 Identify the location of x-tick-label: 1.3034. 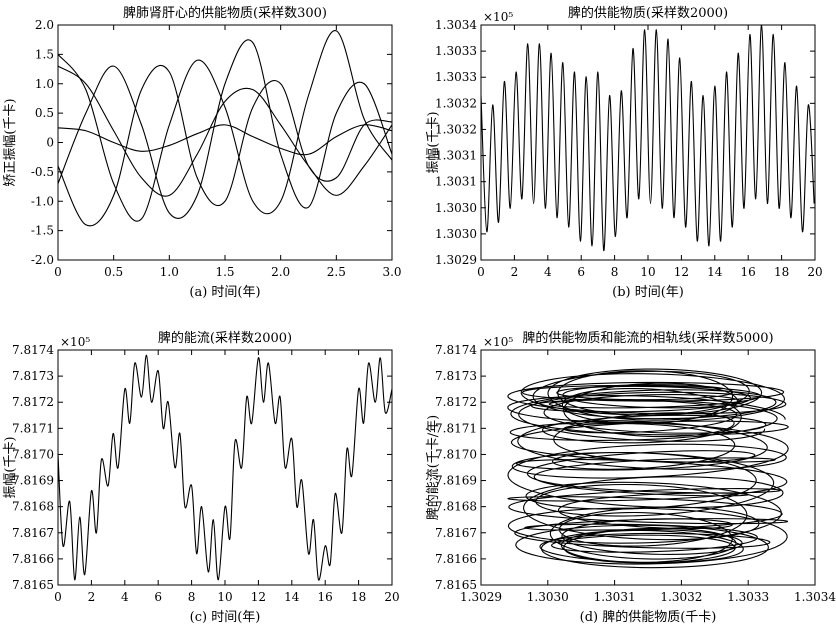
(815, 597).